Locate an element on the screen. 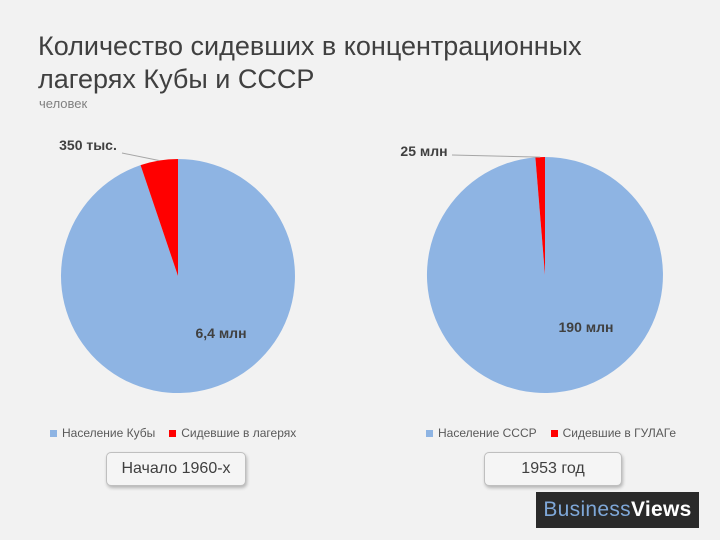 This screenshot has height=540, width=720. legend-label: Население СССР is located at coordinates (487, 433).